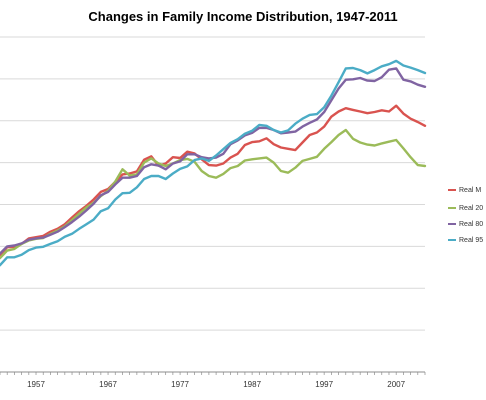 This screenshot has width=486, height=400. I want to click on legend-label: Real 80, so click(471, 224).